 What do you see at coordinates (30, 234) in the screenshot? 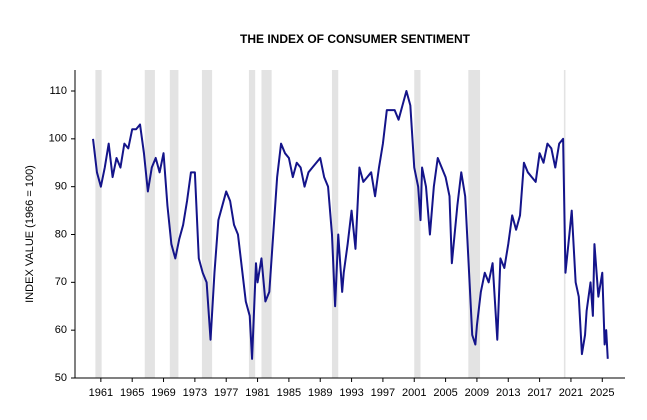
I see `y-axis-label: INDEX VALUE (1966 = 100)` at bounding box center [30, 234].